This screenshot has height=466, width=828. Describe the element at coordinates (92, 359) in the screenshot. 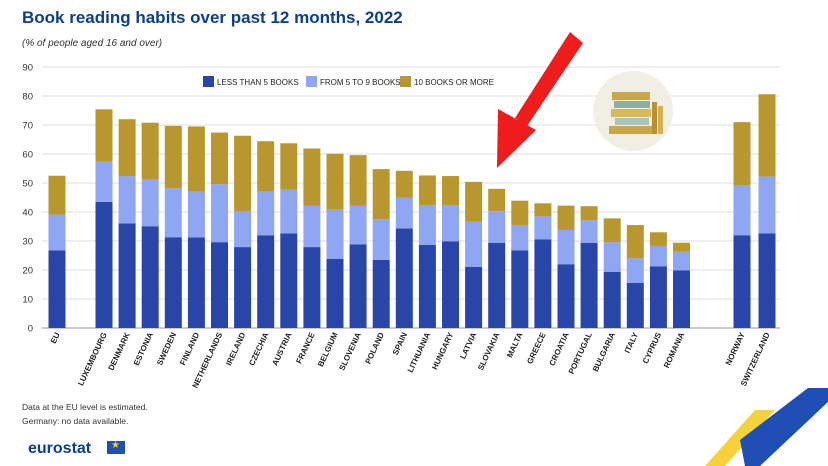

I see `x-tick-label: LUXEMBOURG` at that location.